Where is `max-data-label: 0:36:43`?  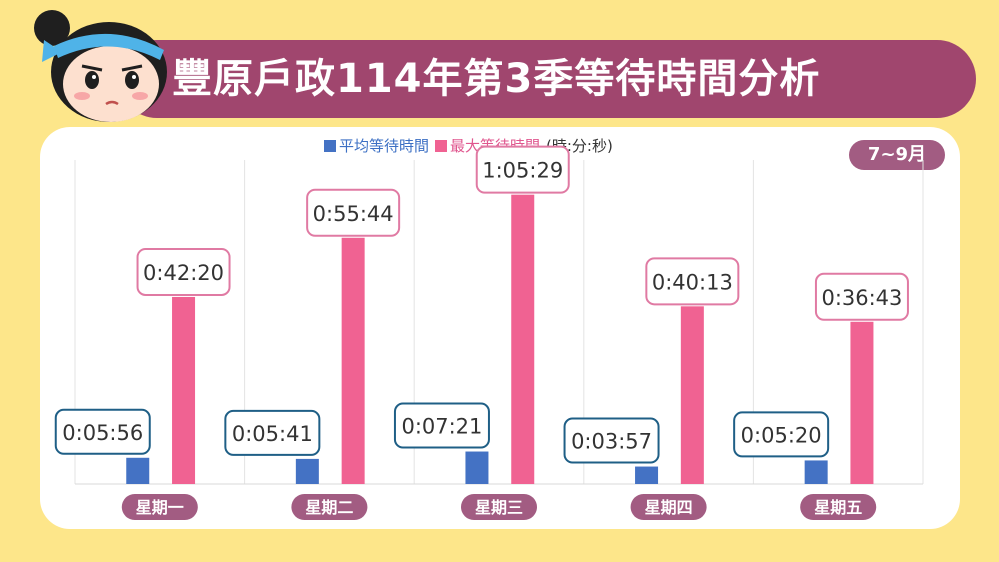
max-data-label: 0:36:43 is located at coordinates (861, 298).